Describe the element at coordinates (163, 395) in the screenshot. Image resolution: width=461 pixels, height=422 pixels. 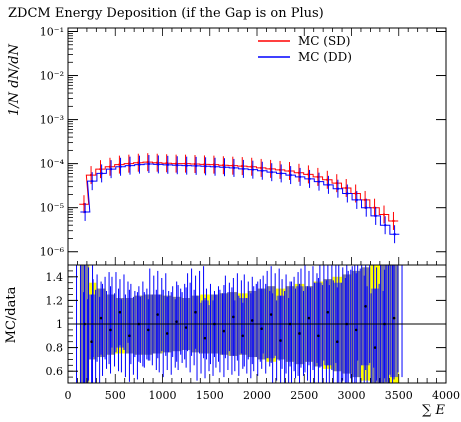
I see `bottom-x-tick-label: 1000` at that location.